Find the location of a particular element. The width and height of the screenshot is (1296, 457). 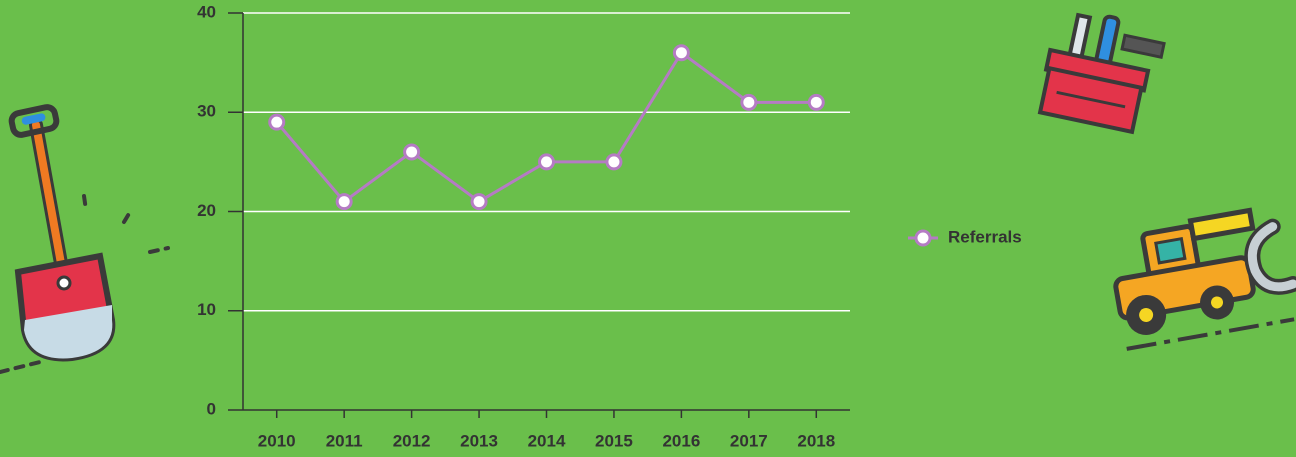

hub-front is located at coordinates (1217, 302).